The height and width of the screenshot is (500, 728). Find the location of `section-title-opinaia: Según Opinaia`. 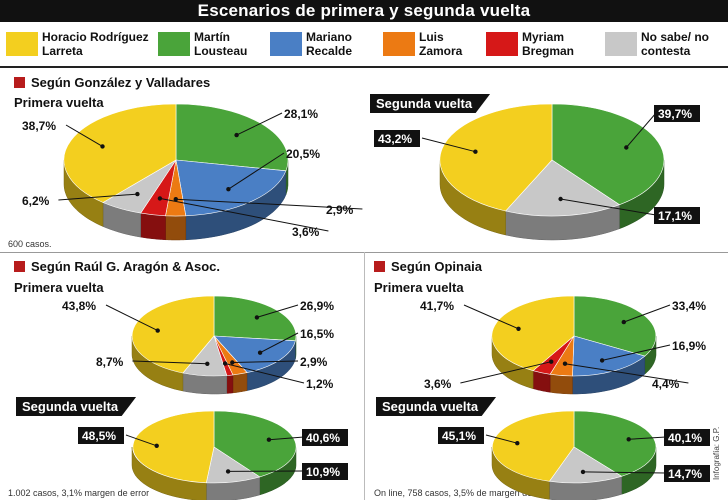

section-title-opinaia: Según Opinaia is located at coordinates (428, 266).